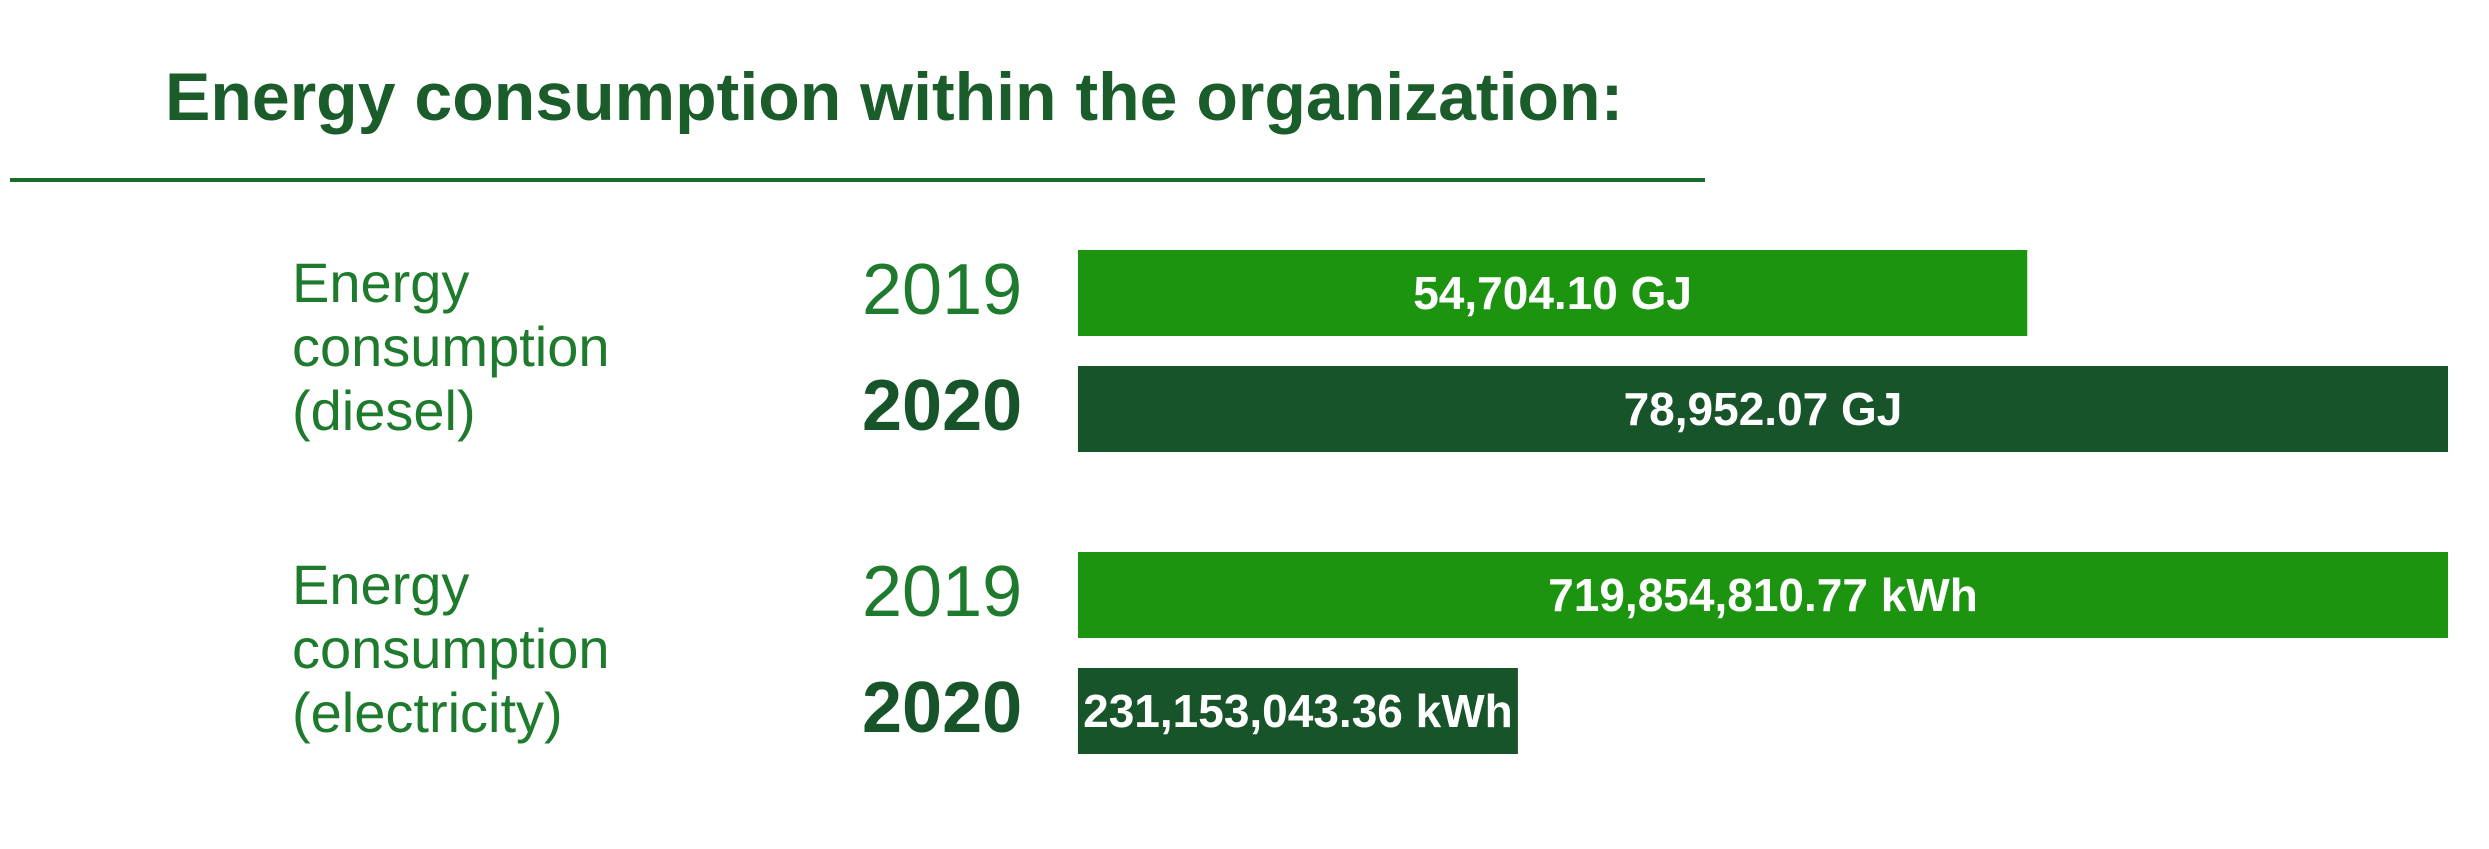  I want to click on bar-value-label: 719,854,810.77 kWh, so click(1763, 595).